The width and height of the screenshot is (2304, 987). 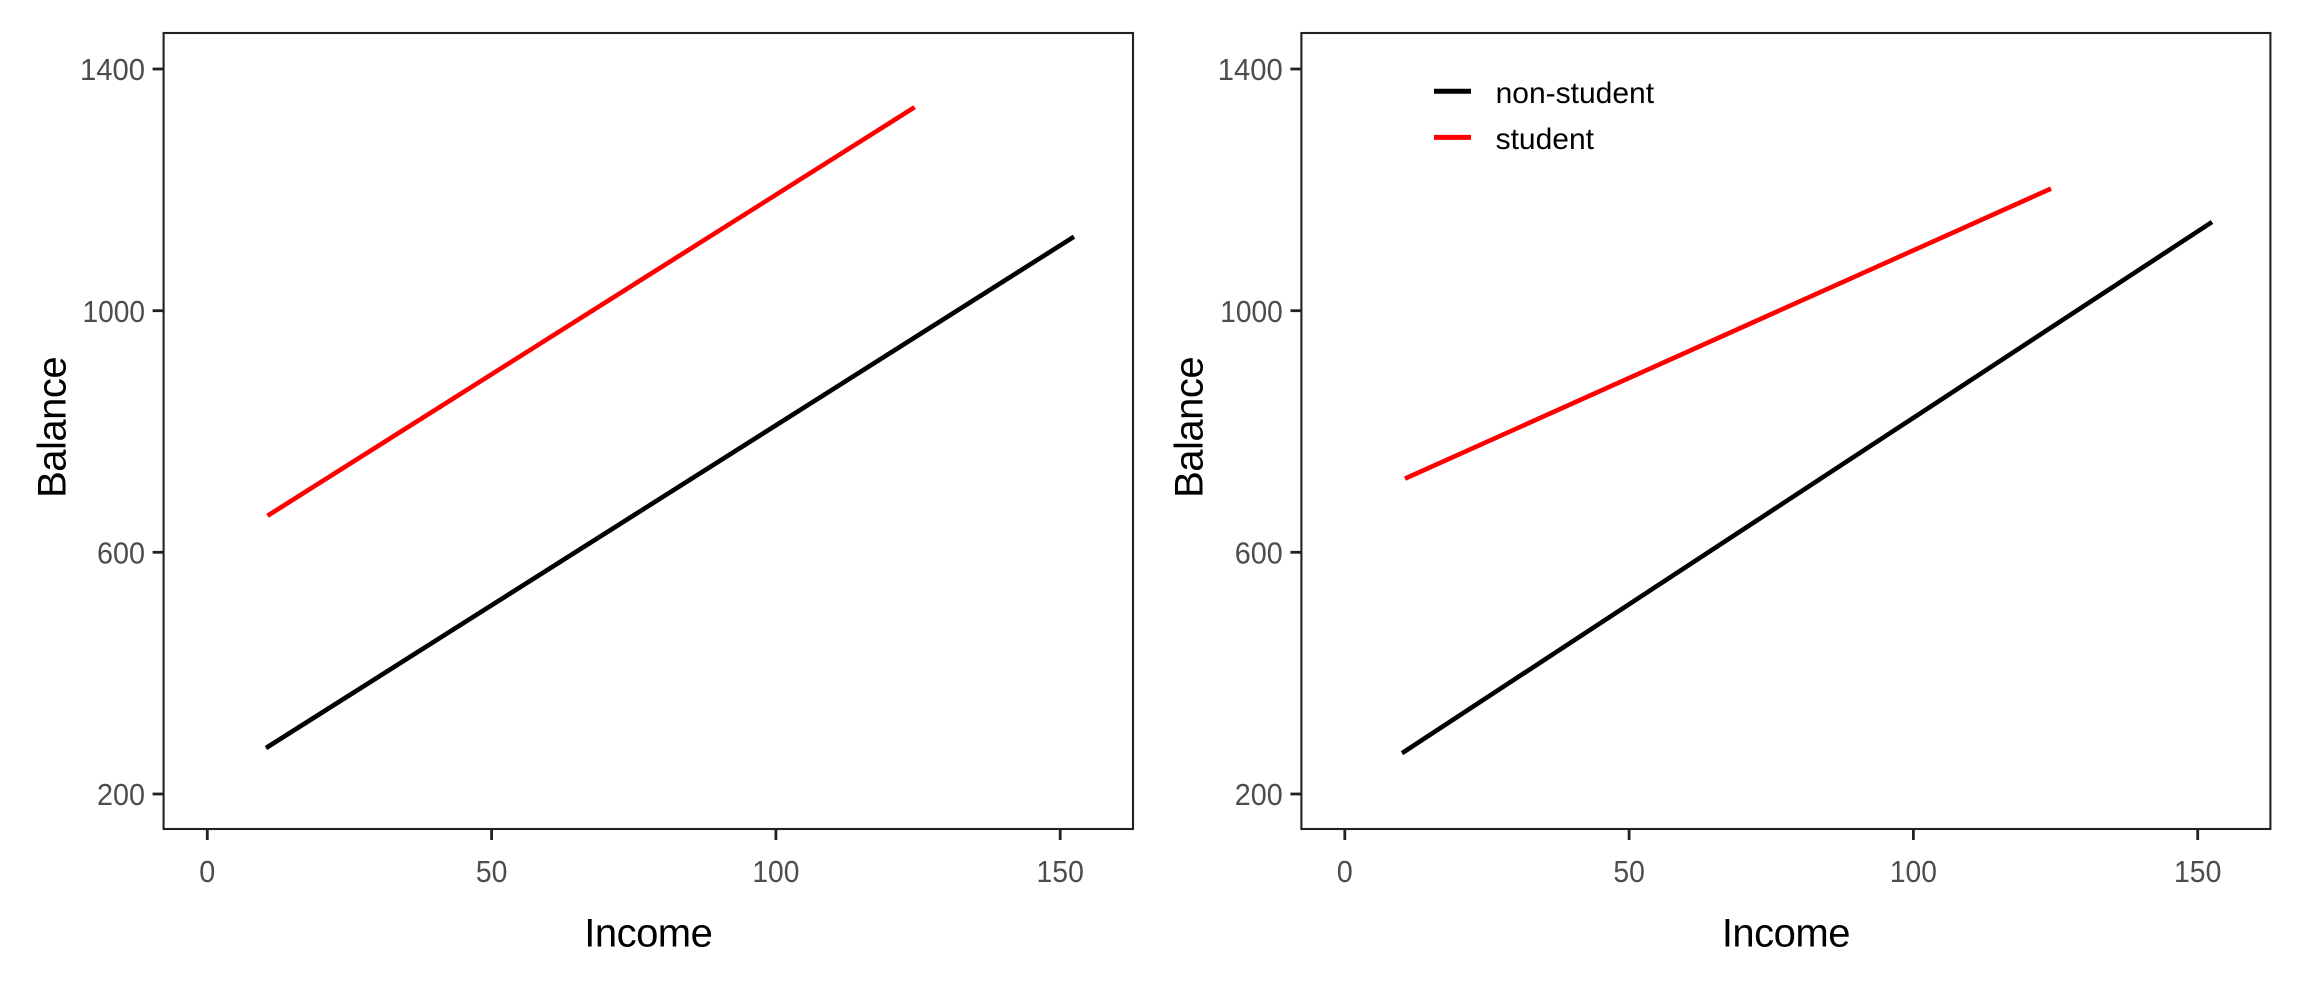 I want to click on svg-text: student, so click(x=1545, y=139).